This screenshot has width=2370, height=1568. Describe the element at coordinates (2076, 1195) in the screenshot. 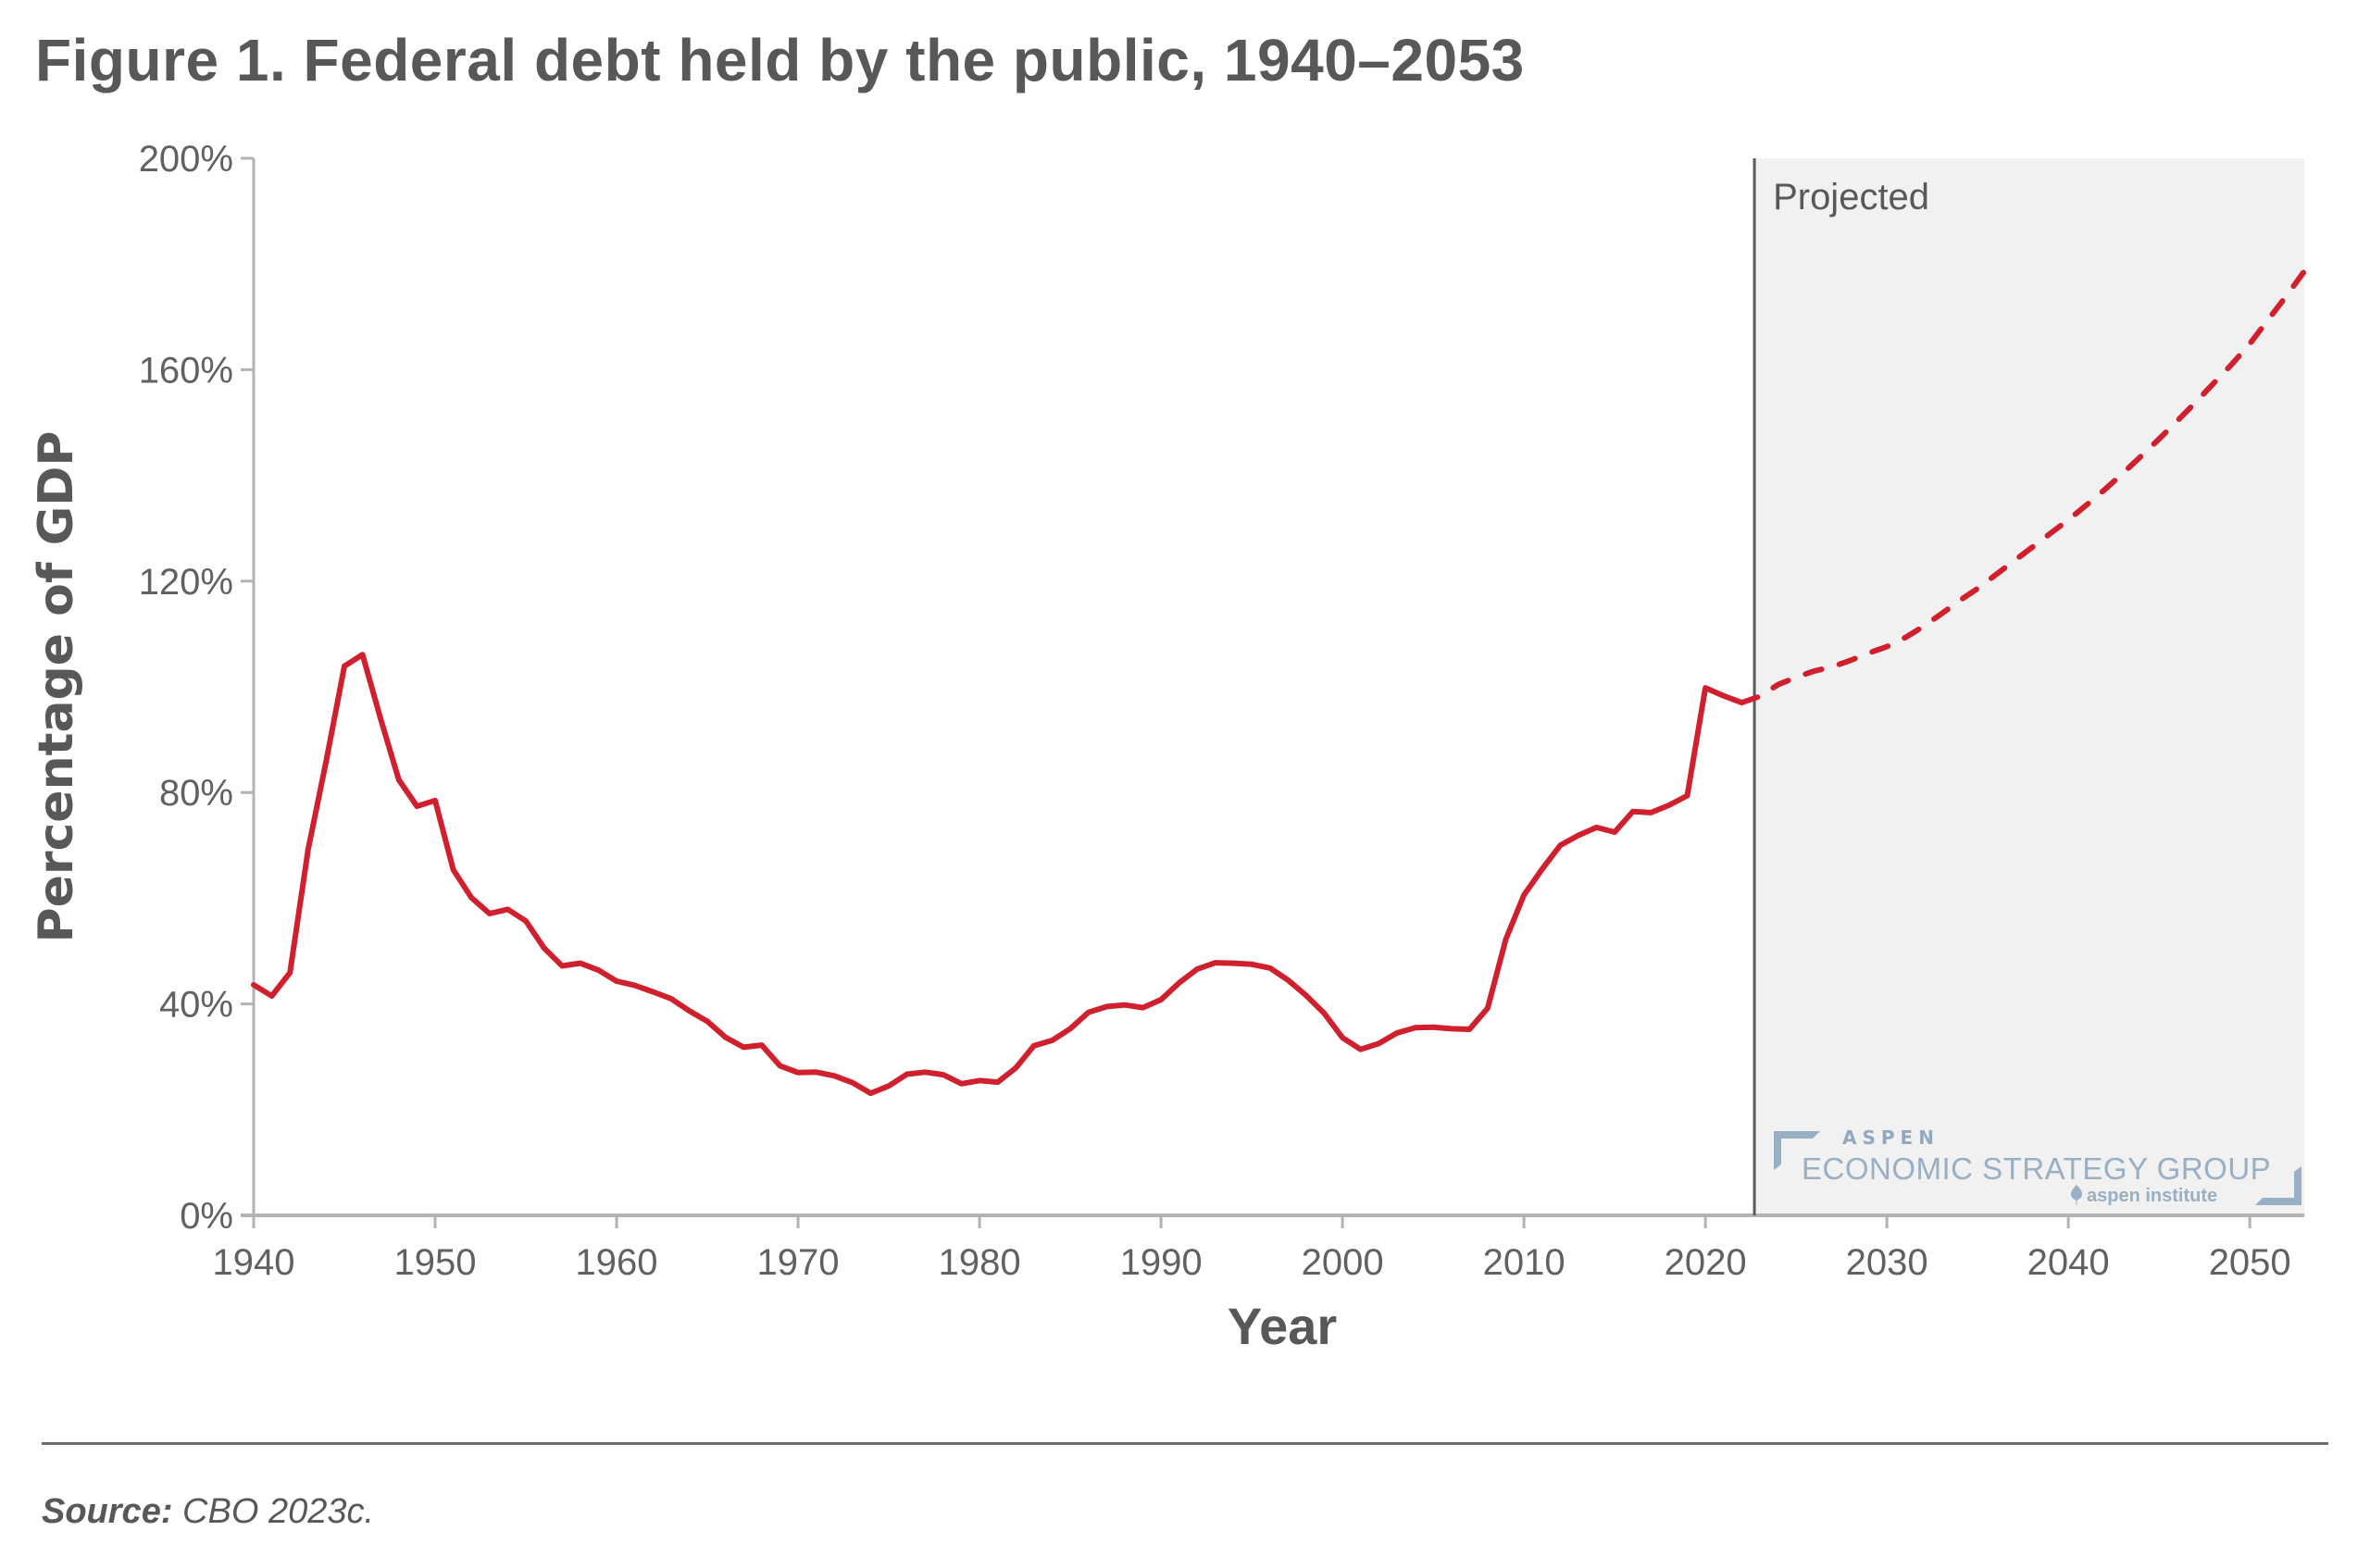

I see `aspen-leaf-icon` at that location.